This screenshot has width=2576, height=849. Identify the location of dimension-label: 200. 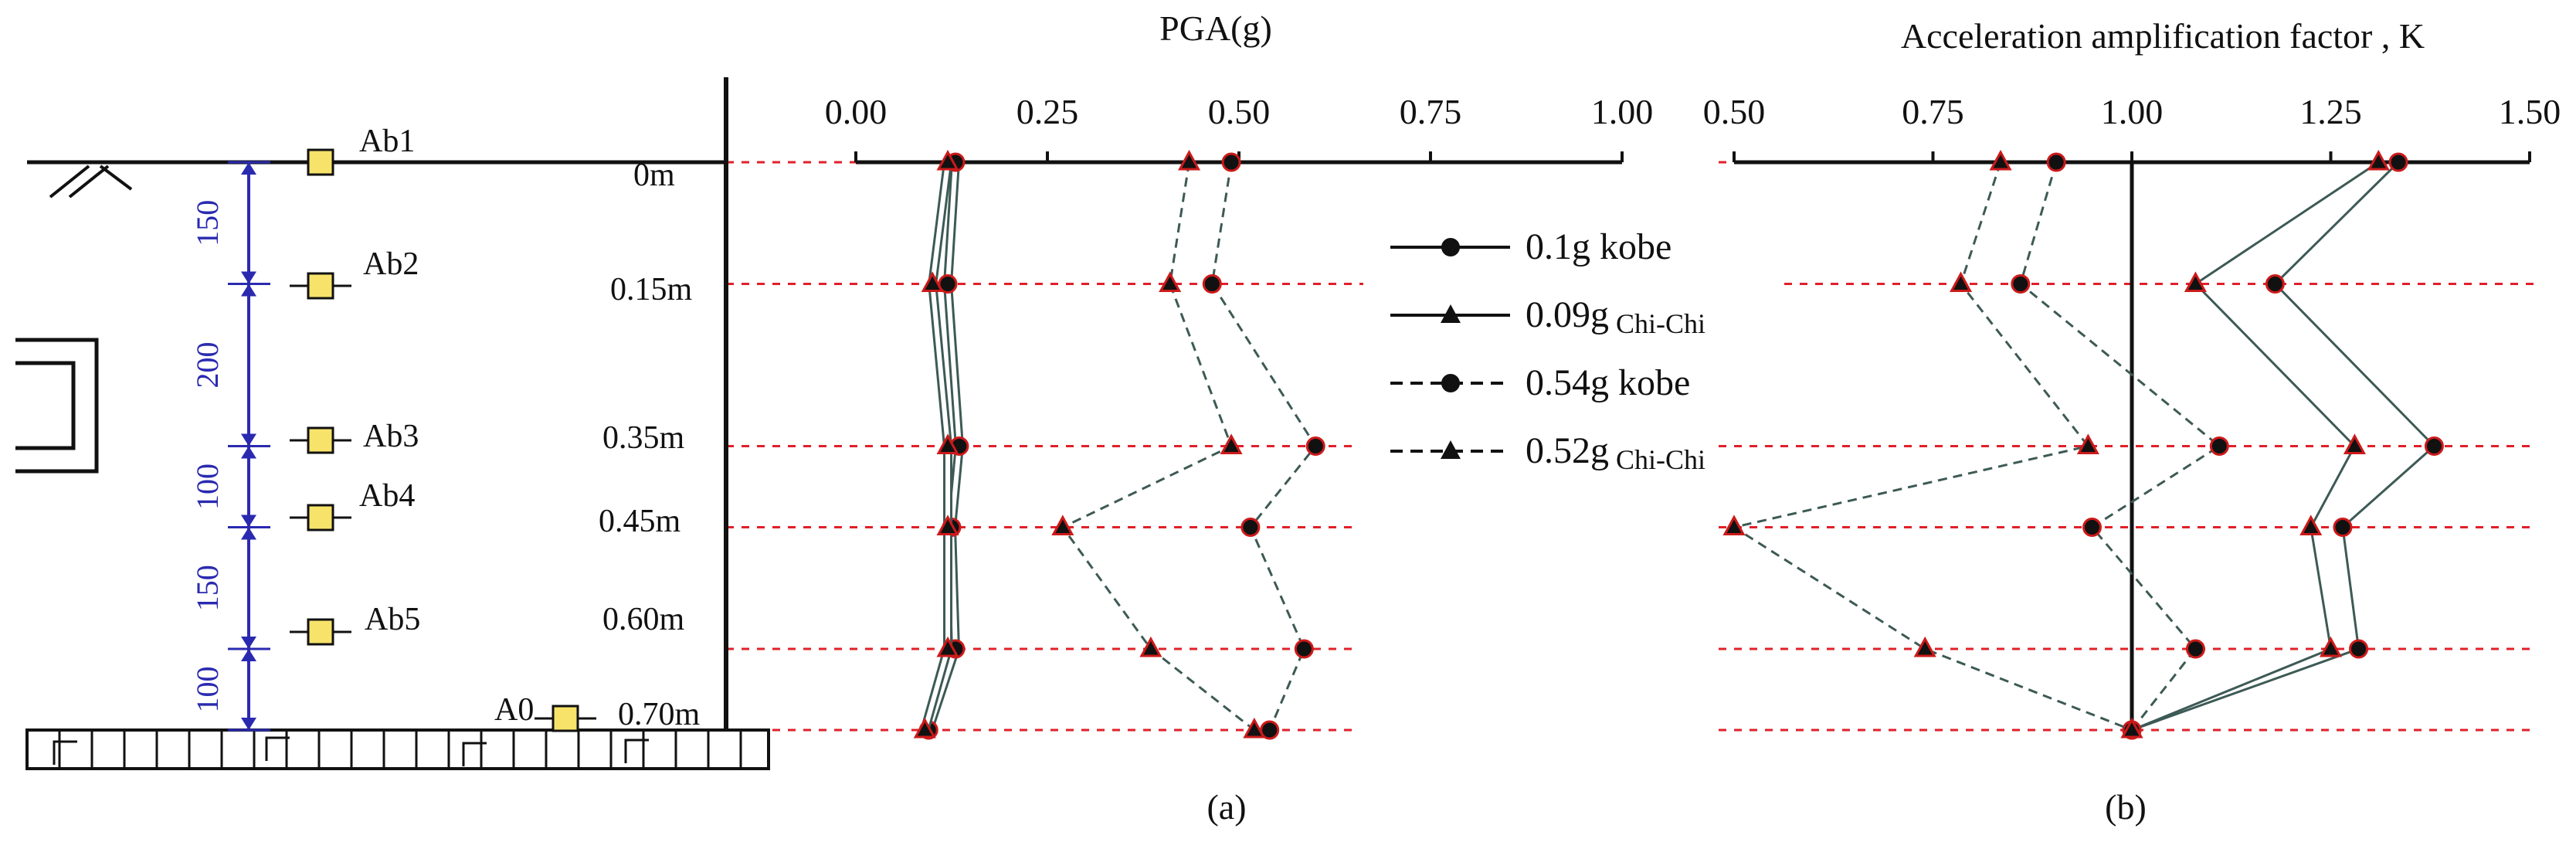
(208, 365).